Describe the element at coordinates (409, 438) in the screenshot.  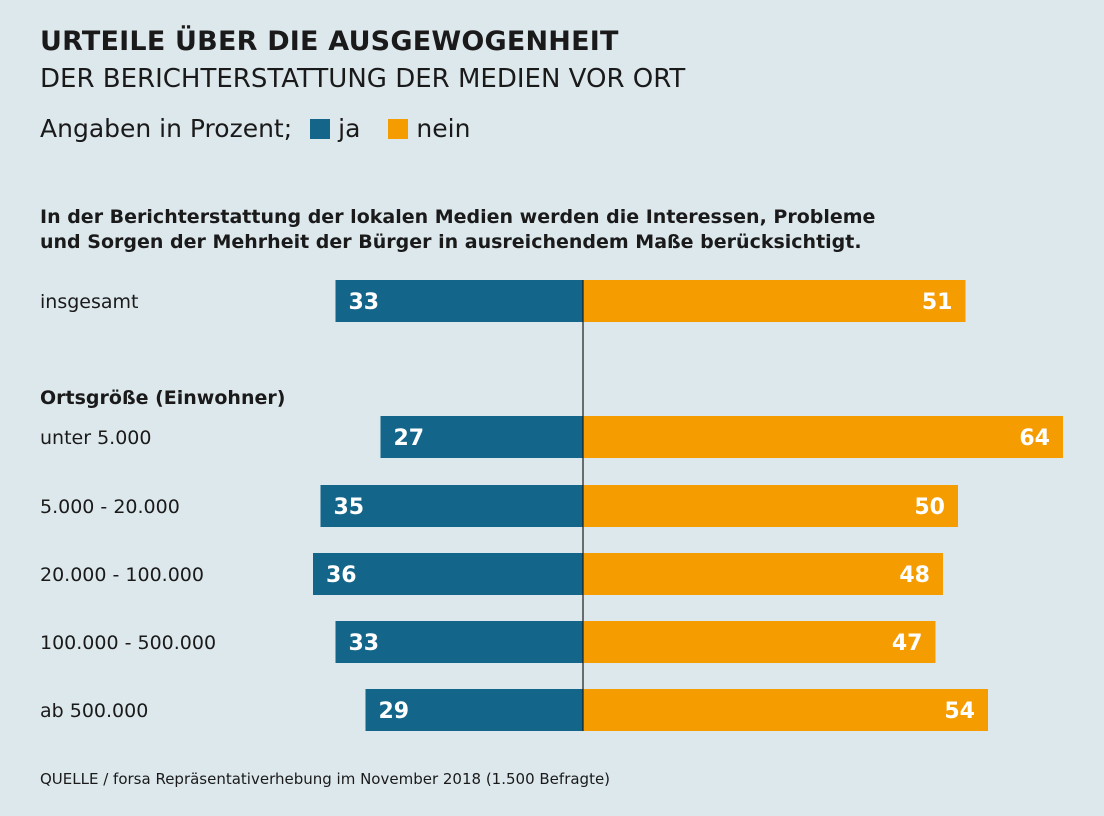
I see `data-label-ja: 27` at that location.